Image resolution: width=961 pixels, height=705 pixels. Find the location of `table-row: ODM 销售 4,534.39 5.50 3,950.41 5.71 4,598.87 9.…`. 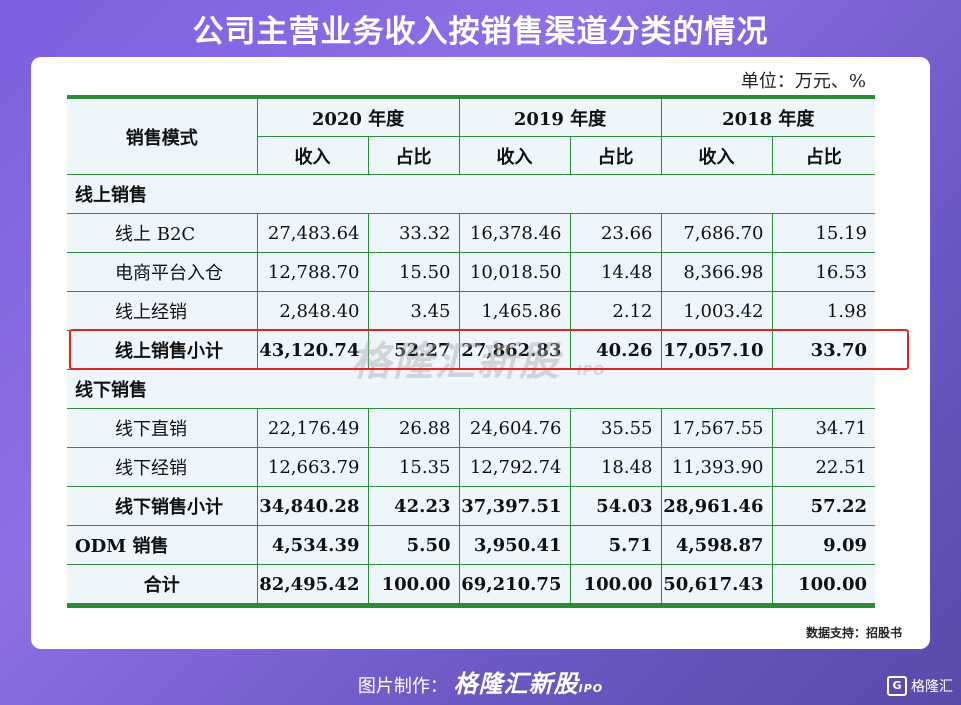

table-row: ODM 销售 4,534.39 5.50 3,950.41 5.71 4,598.87 9.… is located at coordinates (471, 545).